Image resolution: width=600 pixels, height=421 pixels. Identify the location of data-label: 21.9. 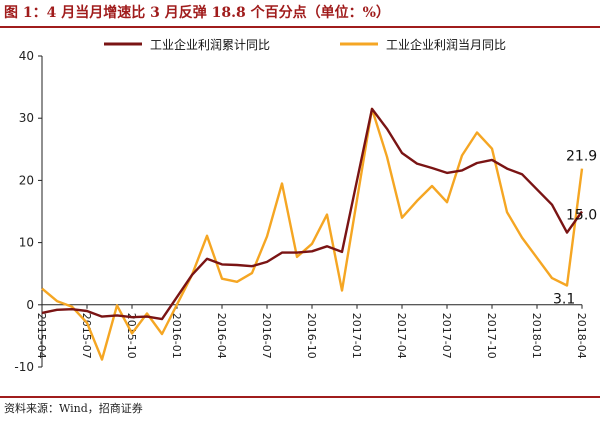
(581, 157).